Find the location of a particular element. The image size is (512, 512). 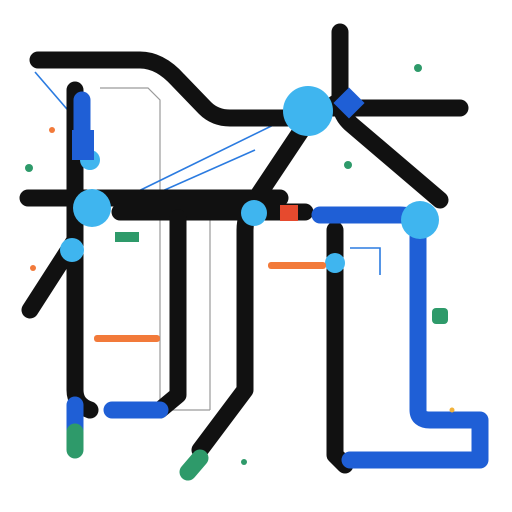

black-line-inner is located at coordinates (169, 314).